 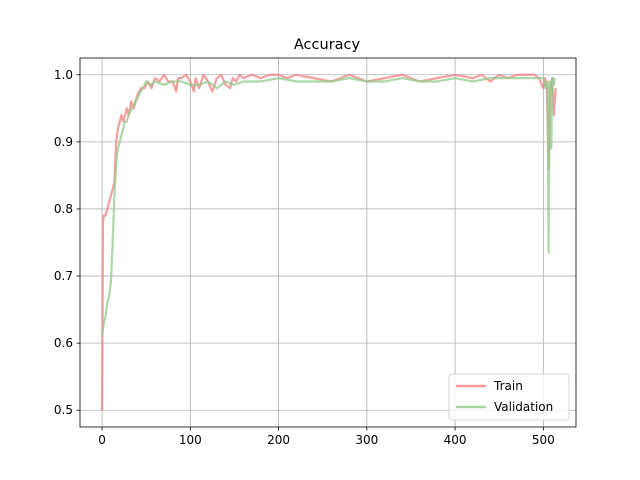 What do you see at coordinates (63, 343) in the screenshot?
I see `y-tick-label: 0.6` at bounding box center [63, 343].